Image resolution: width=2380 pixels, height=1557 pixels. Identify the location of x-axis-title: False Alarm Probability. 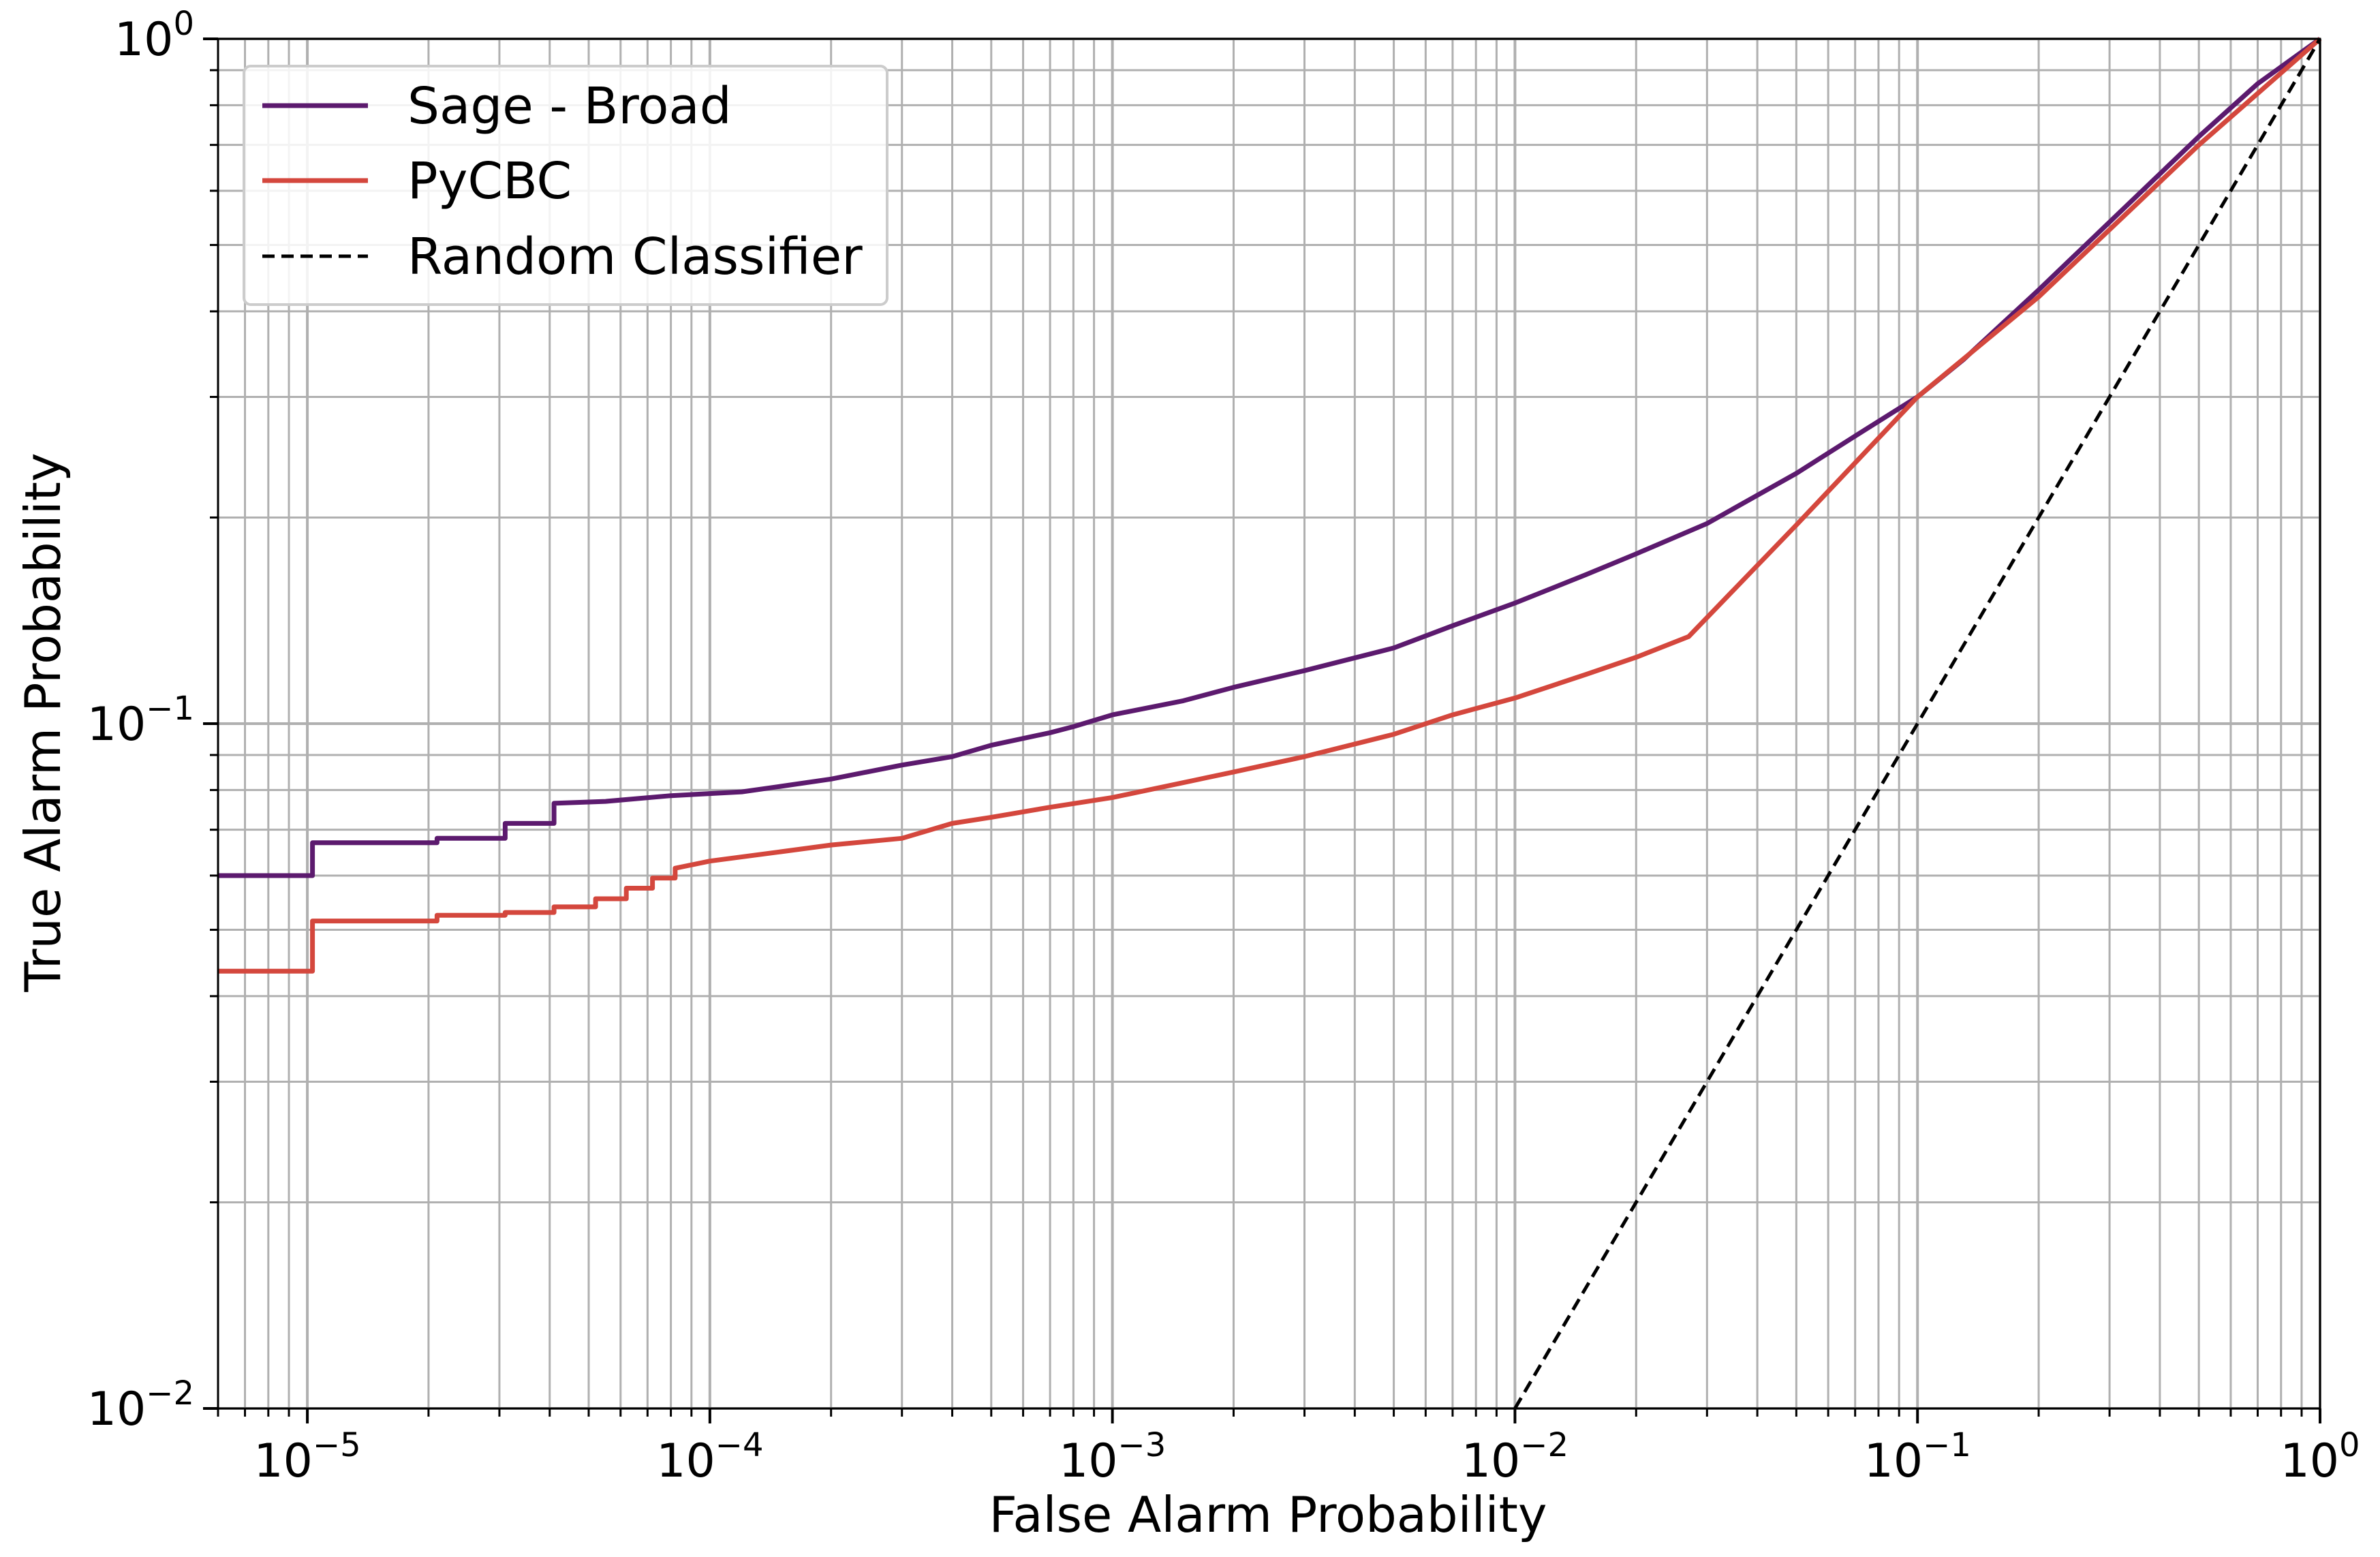
(1268, 1514).